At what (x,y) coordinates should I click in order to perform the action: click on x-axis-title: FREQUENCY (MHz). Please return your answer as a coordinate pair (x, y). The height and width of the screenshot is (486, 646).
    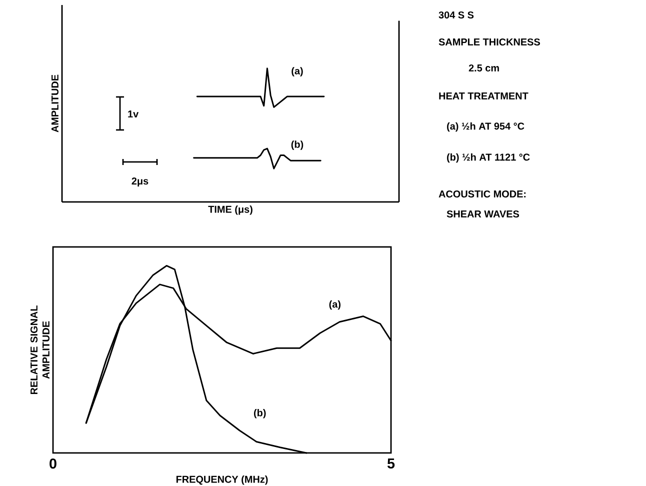
    Looking at the image, I should click on (222, 480).